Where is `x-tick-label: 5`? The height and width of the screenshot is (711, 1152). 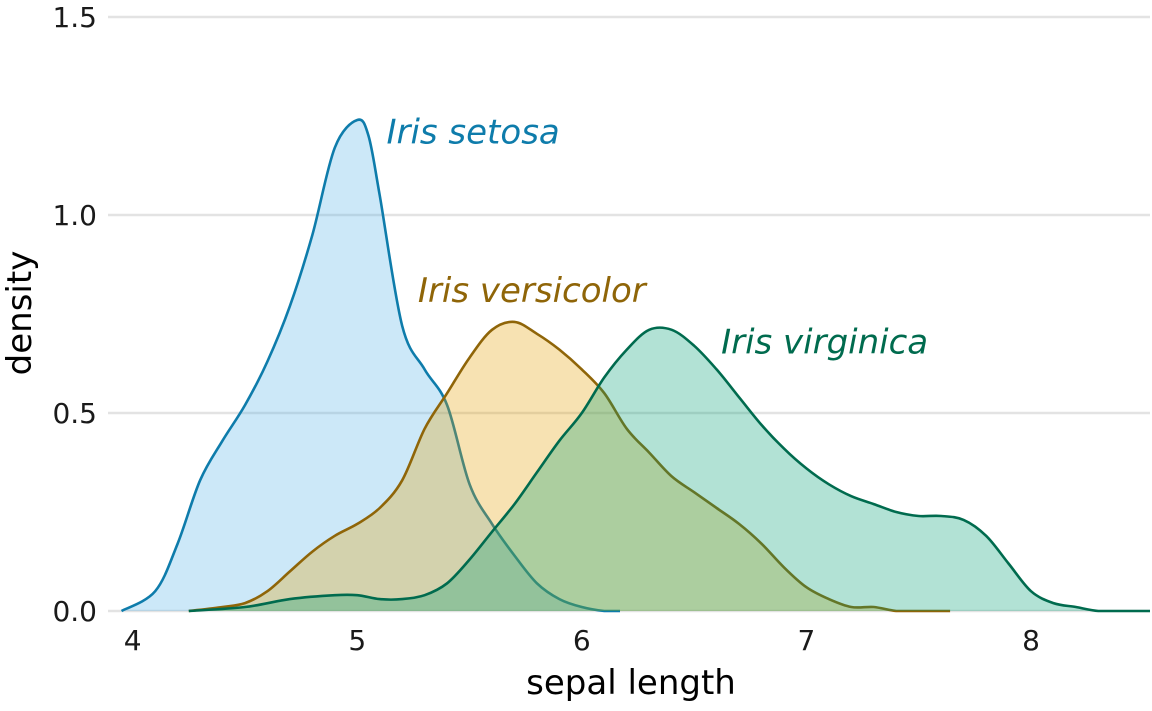
x-tick-label: 5 is located at coordinates (357, 640).